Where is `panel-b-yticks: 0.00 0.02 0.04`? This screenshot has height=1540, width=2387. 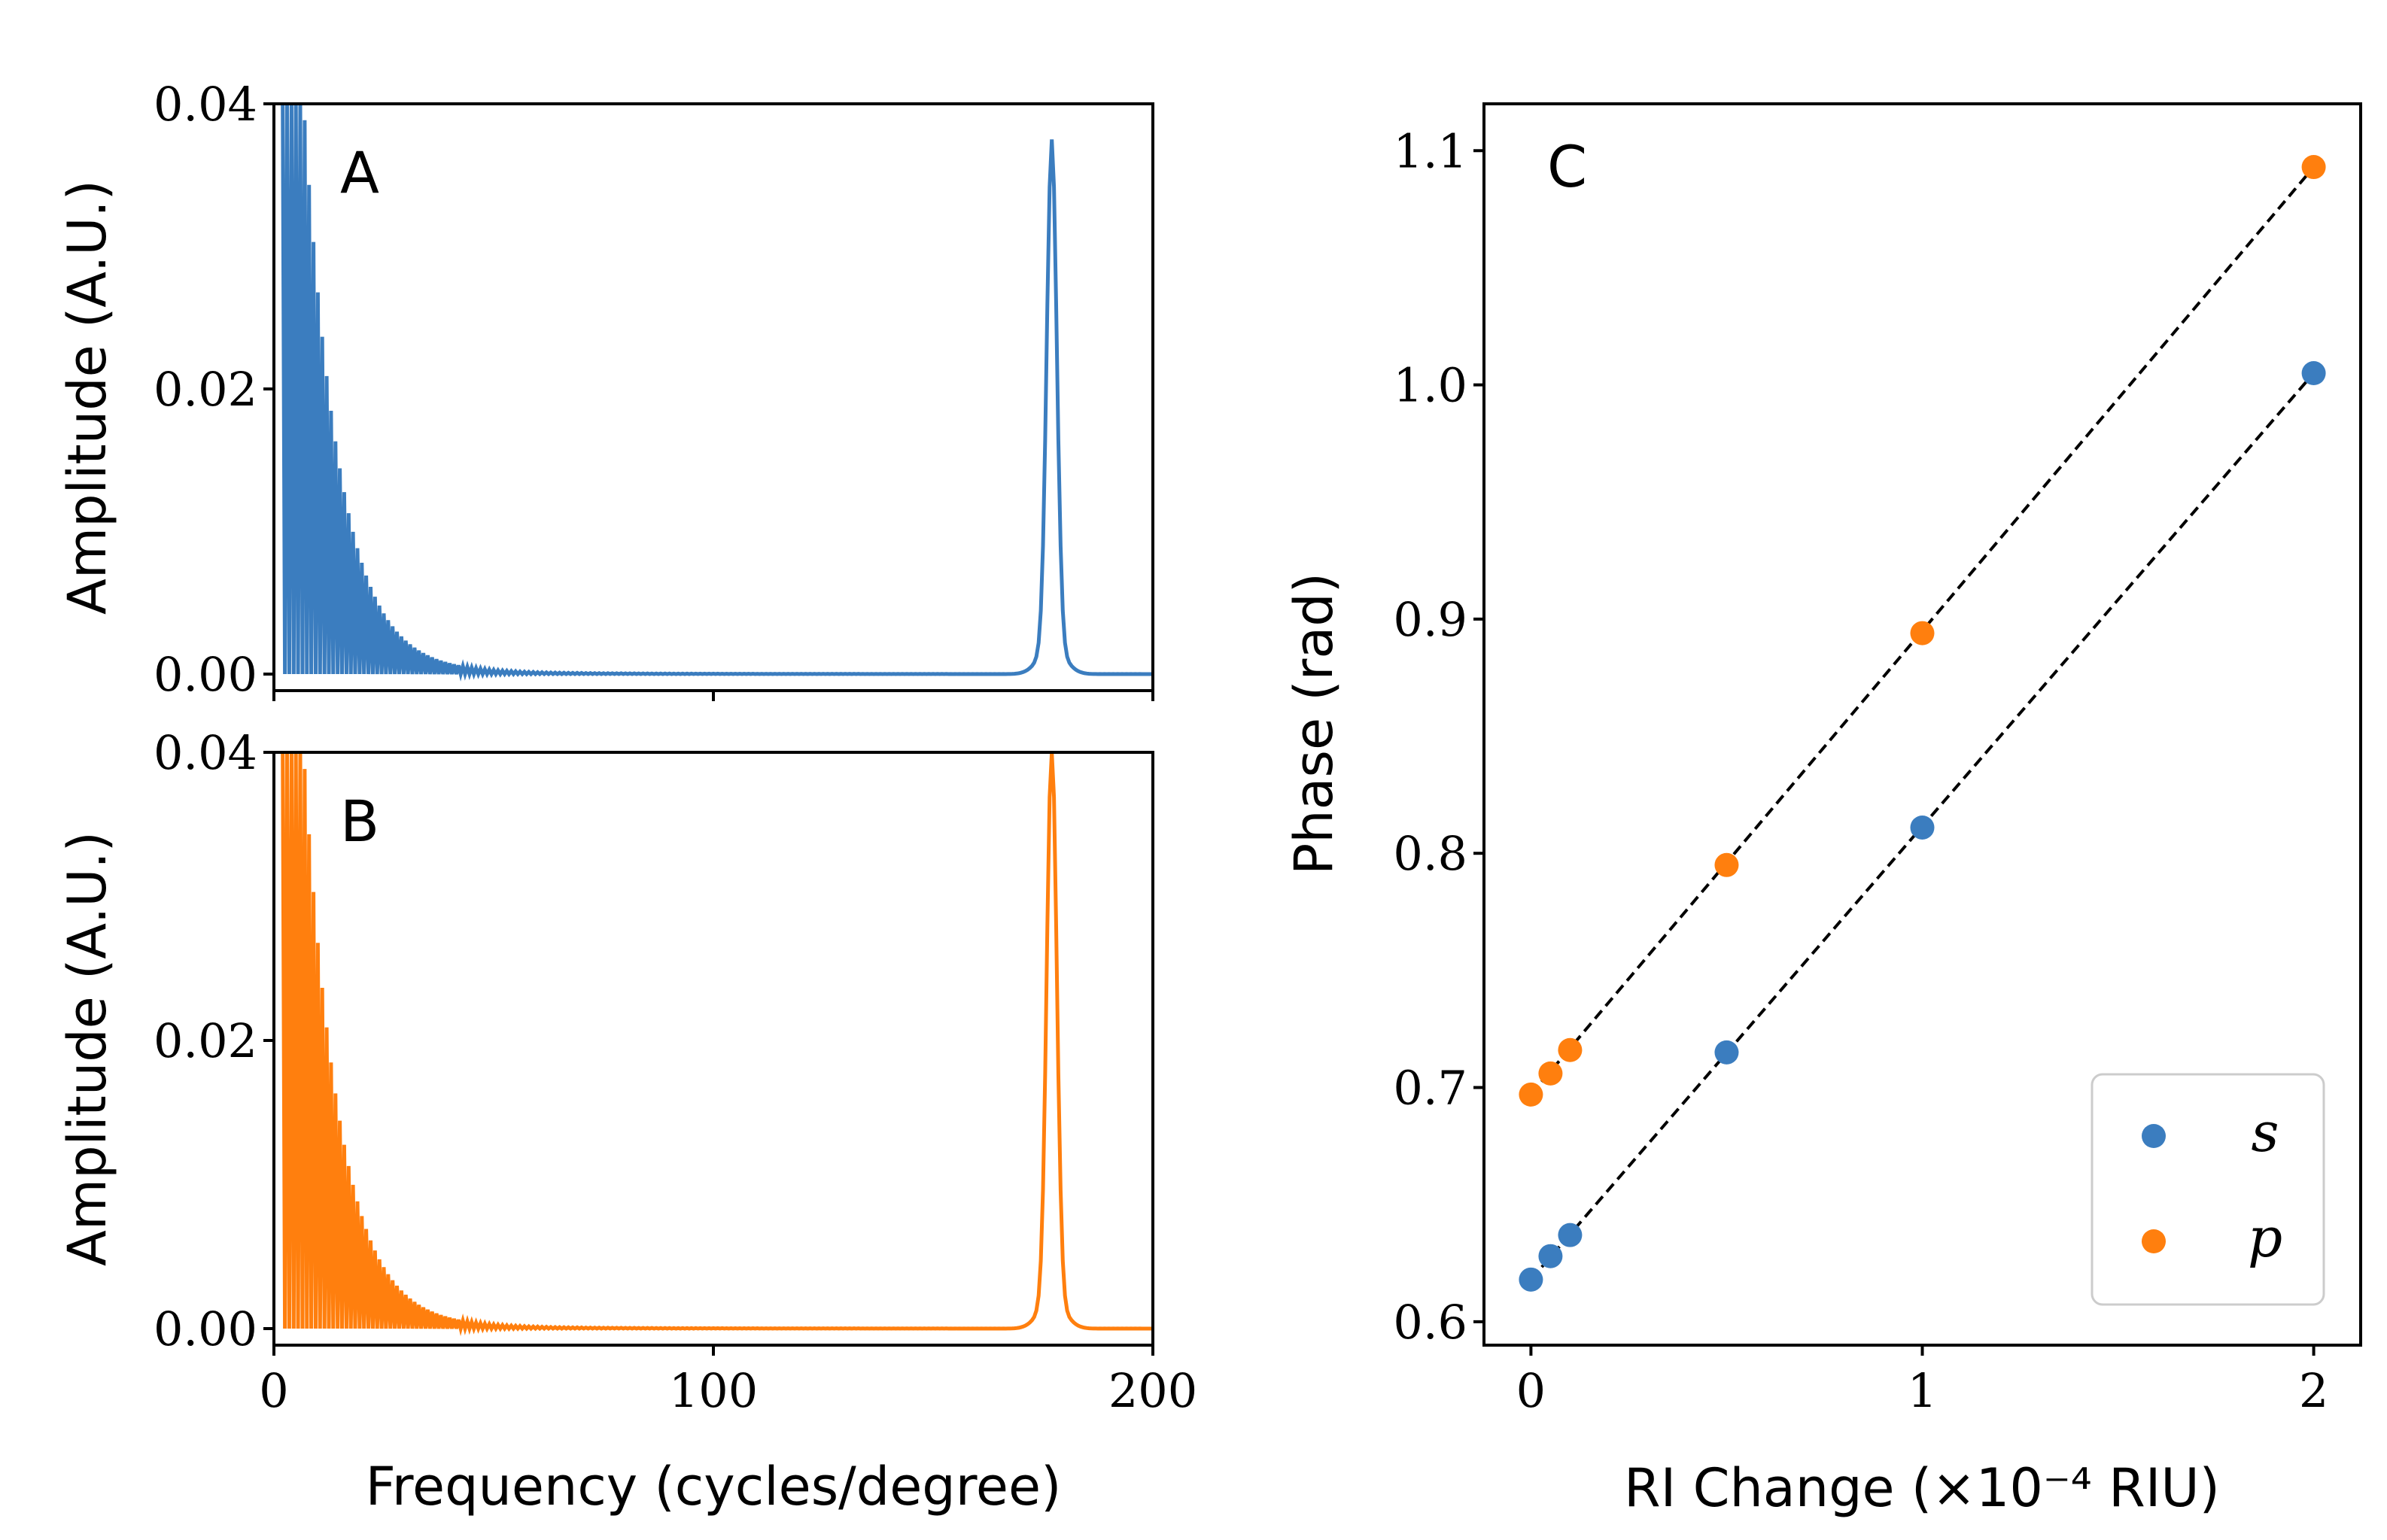 panel-b-yticks: 0.00 0.02 0.04 is located at coordinates (214, 1040).